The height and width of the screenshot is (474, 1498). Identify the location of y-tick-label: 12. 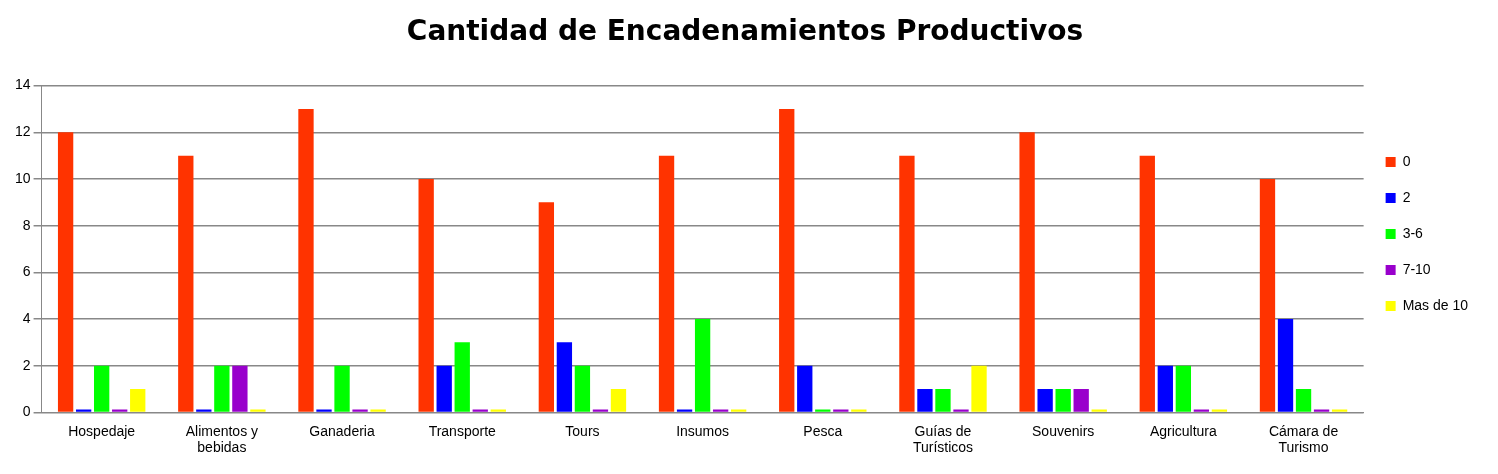
(22, 131).